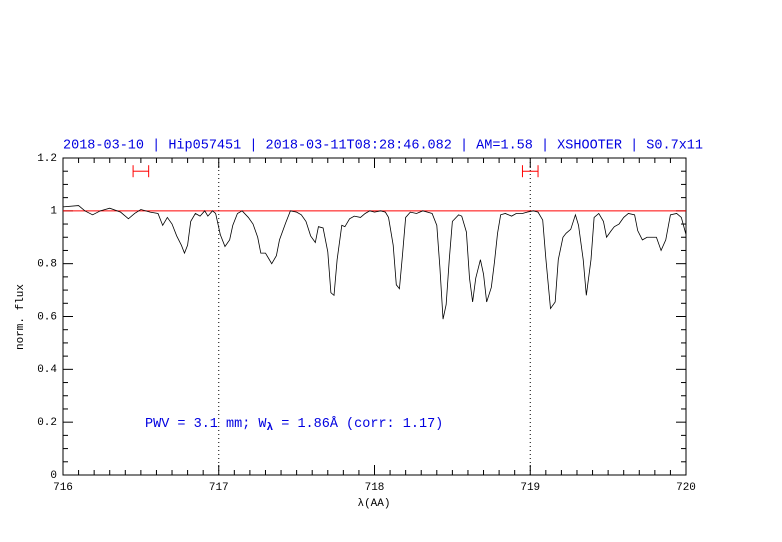 Image resolution: width=782 pixels, height=542 pixels. I want to click on x-axis-label: λ(AA), so click(373, 504).